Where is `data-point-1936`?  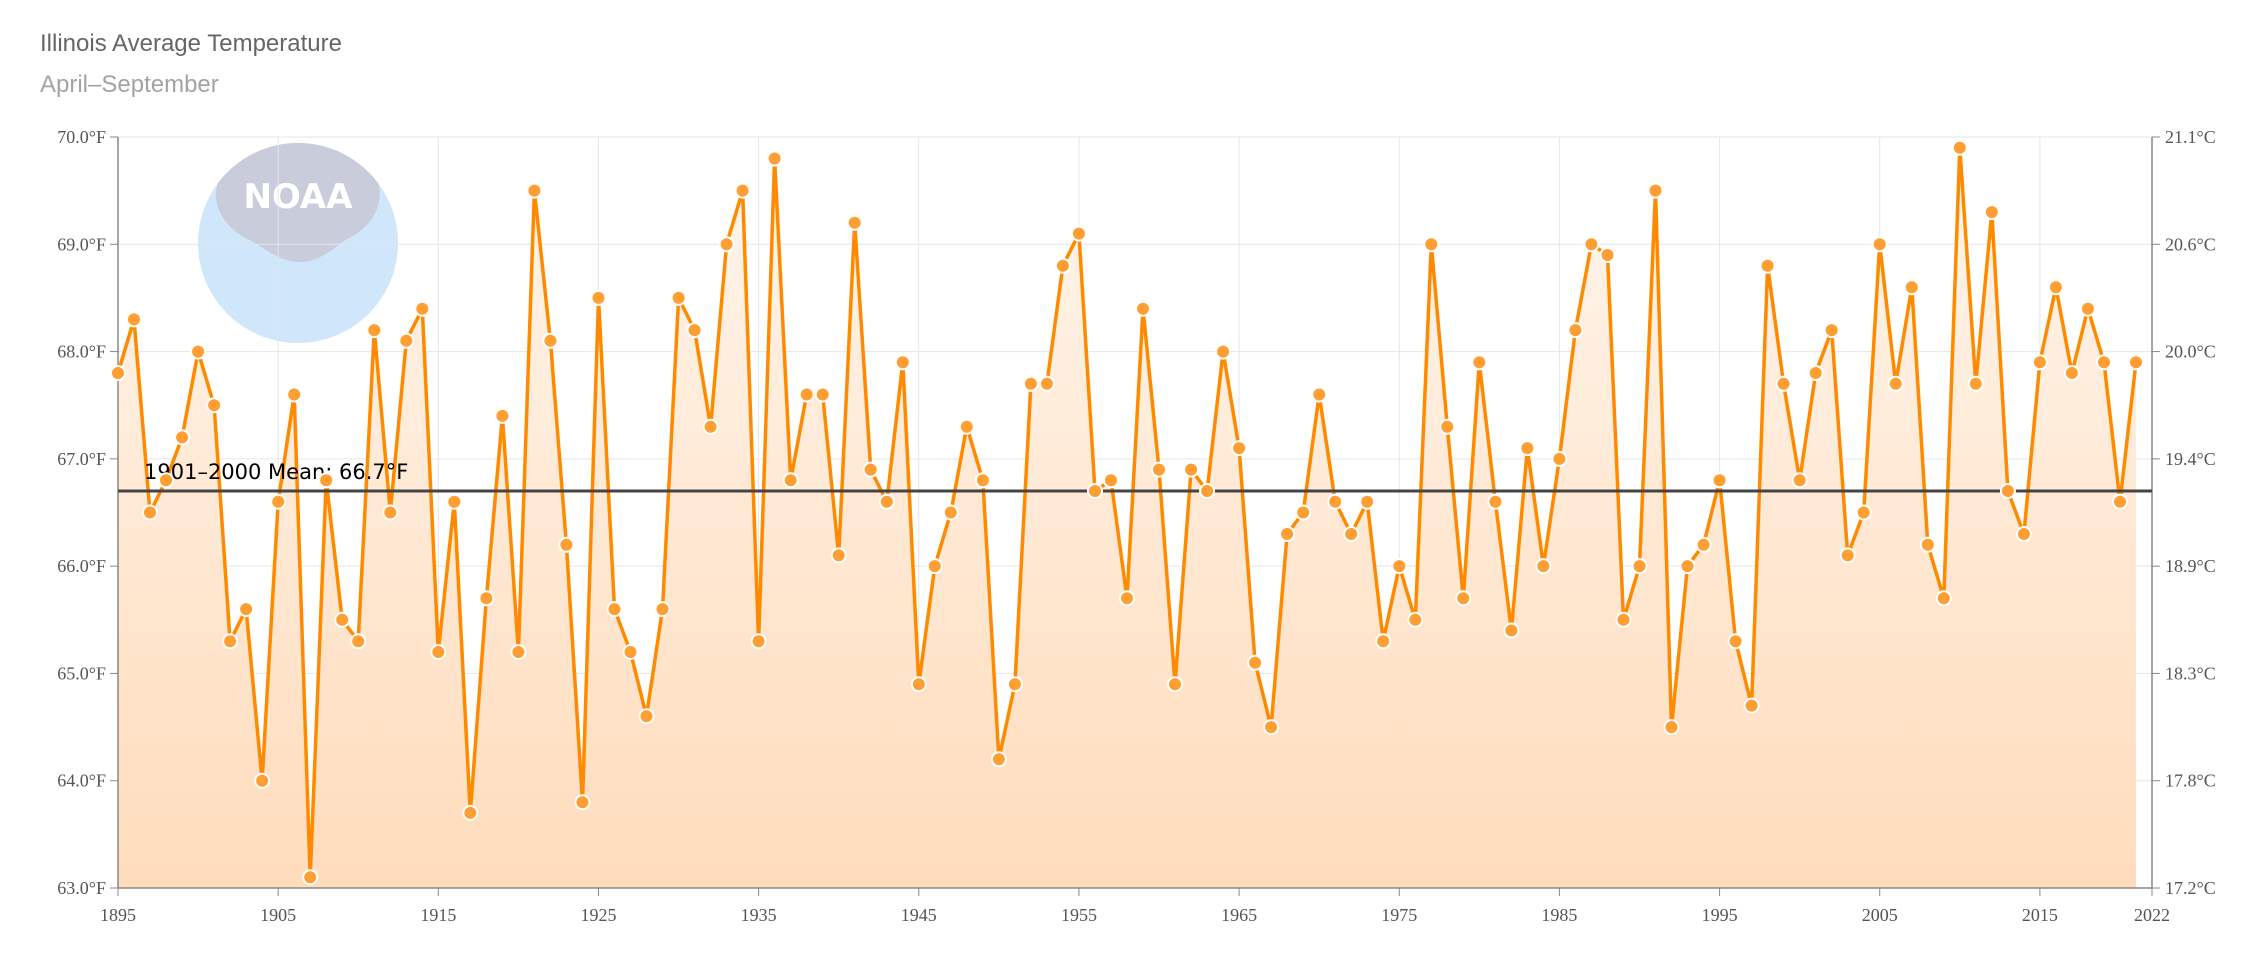
data-point-1936 is located at coordinates (774, 158).